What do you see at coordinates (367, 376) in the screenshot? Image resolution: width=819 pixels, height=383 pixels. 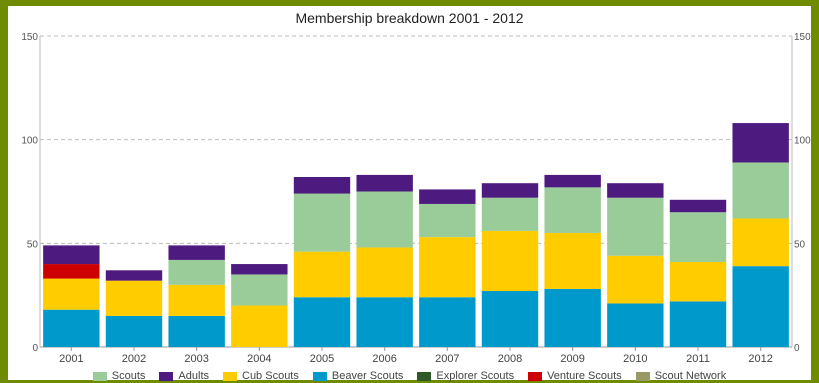 I see `legend-label: Beaver Scouts` at bounding box center [367, 376].